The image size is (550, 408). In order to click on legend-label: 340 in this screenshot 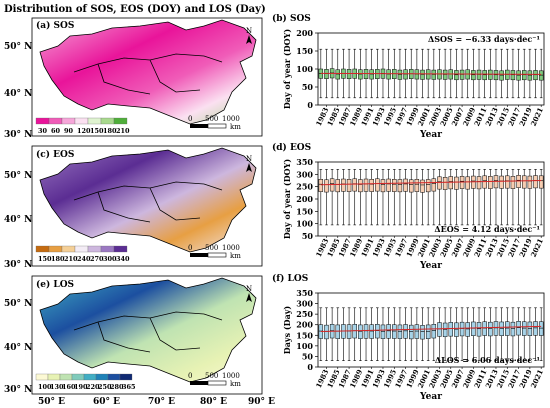, I will do `click(123, 259)`.